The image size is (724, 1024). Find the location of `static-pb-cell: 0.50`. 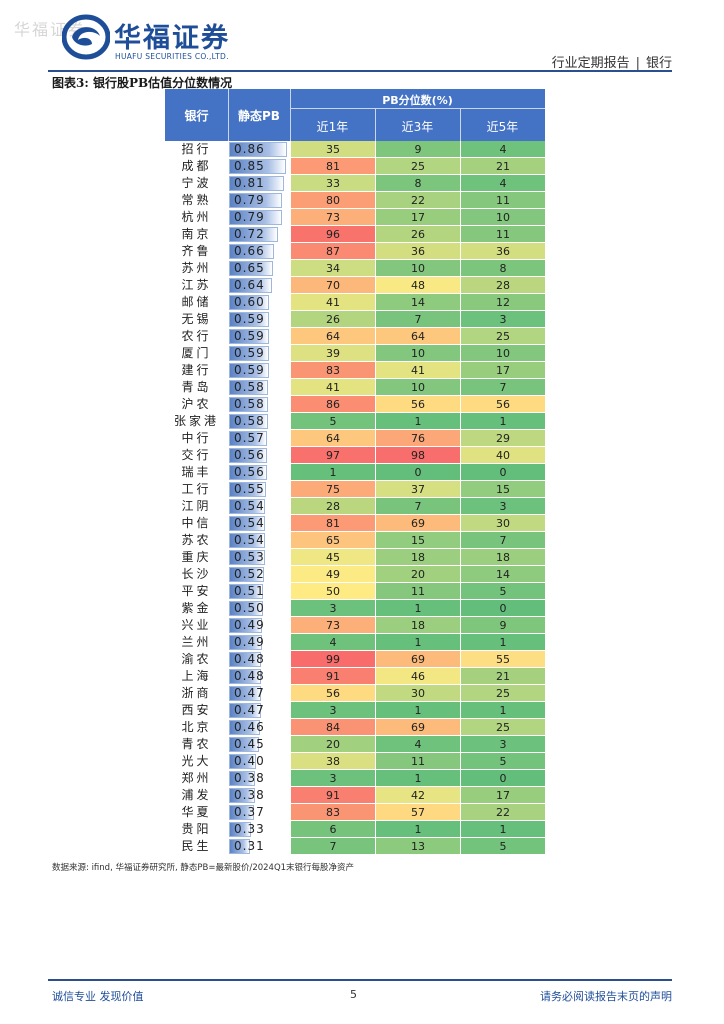

static-pb-cell: 0.50 is located at coordinates (259, 608).